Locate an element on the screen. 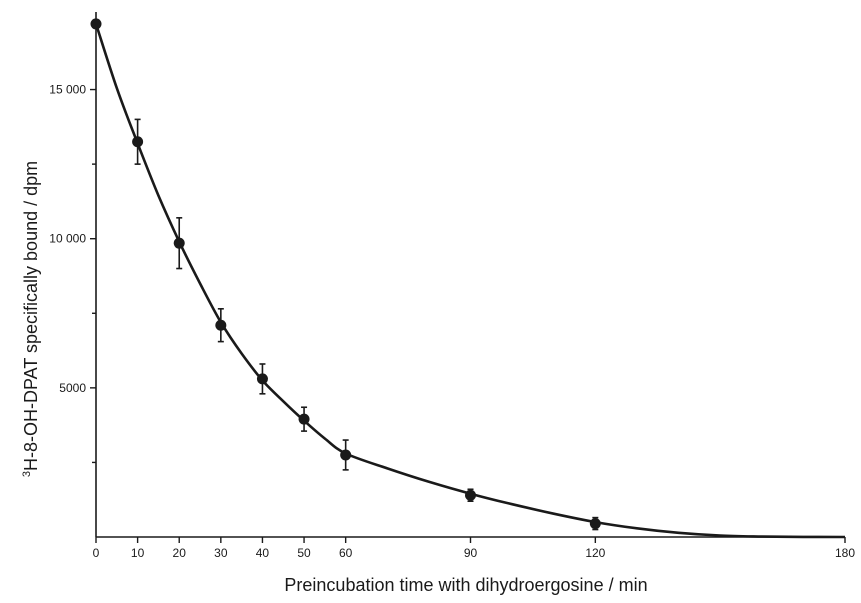 This screenshot has height=603, width=861. y-tick-label: 15 000 is located at coordinates (67, 90).